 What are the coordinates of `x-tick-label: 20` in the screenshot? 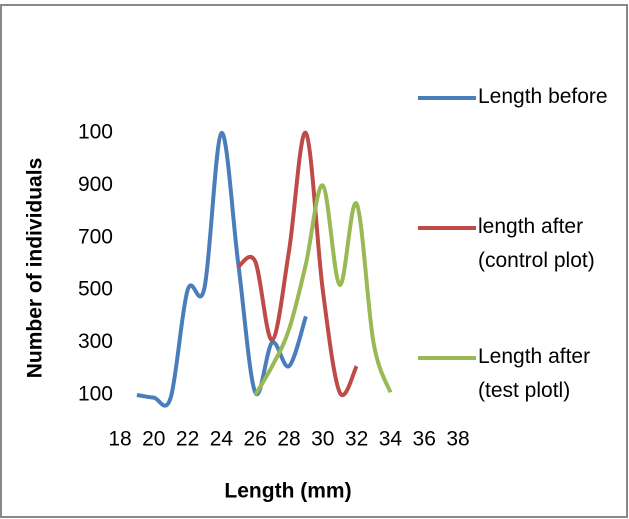 It's located at (153, 439).